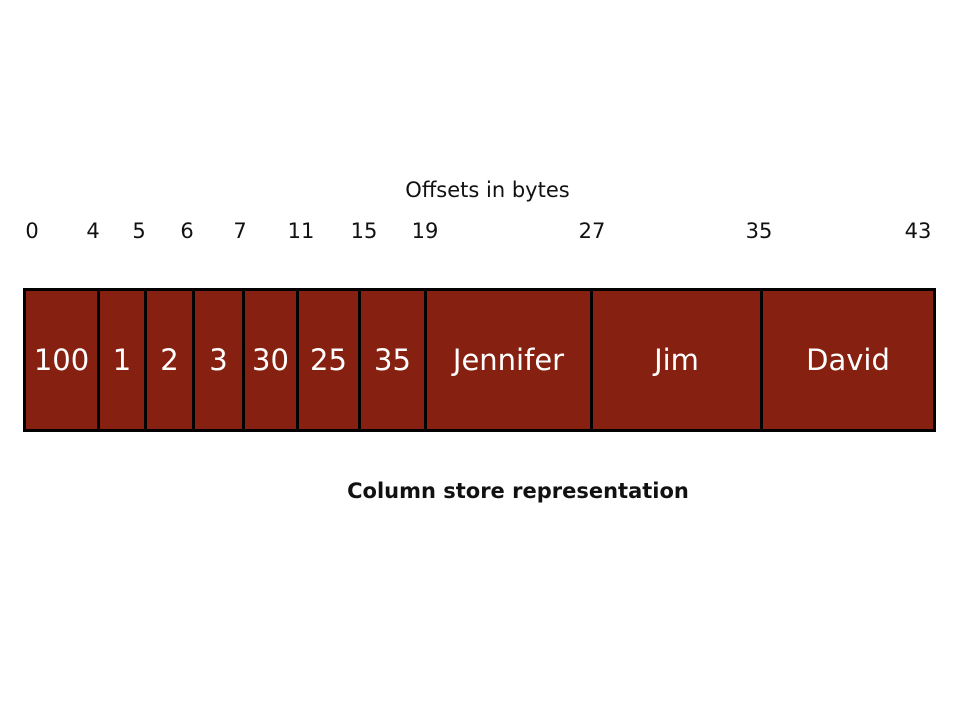 The height and width of the screenshot is (720, 960). I want to click on diagram-caption: Column store representation, so click(518, 491).